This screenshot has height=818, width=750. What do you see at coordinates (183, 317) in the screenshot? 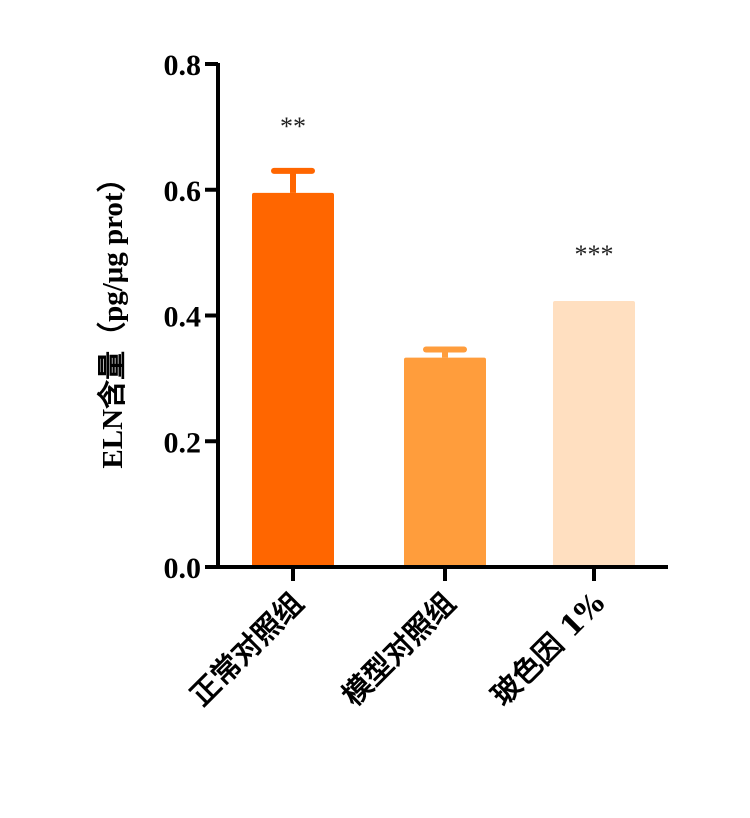
I see `y-tick-label: 0.4` at bounding box center [183, 317].